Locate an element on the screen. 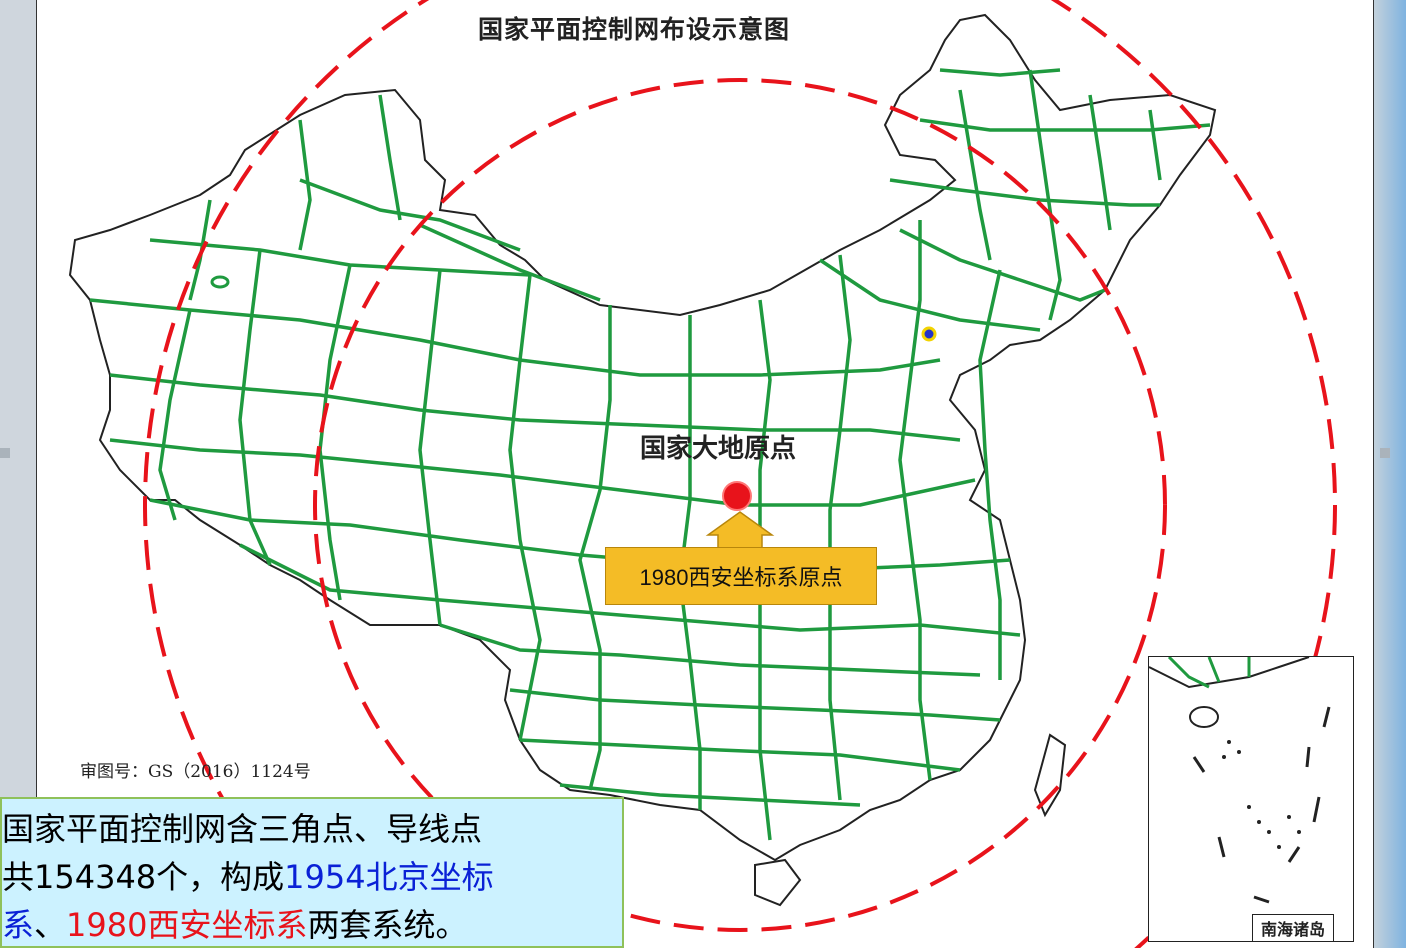  beijing-1954-highlight: 1954北京坐标 is located at coordinates (389, 877).